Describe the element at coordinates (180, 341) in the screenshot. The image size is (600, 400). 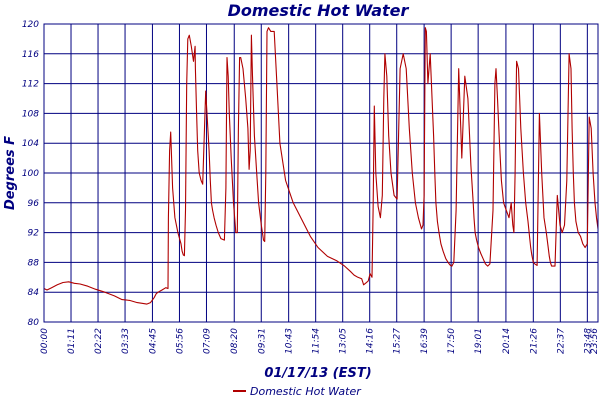
I see `x-tick-label: 05:56` at that location.